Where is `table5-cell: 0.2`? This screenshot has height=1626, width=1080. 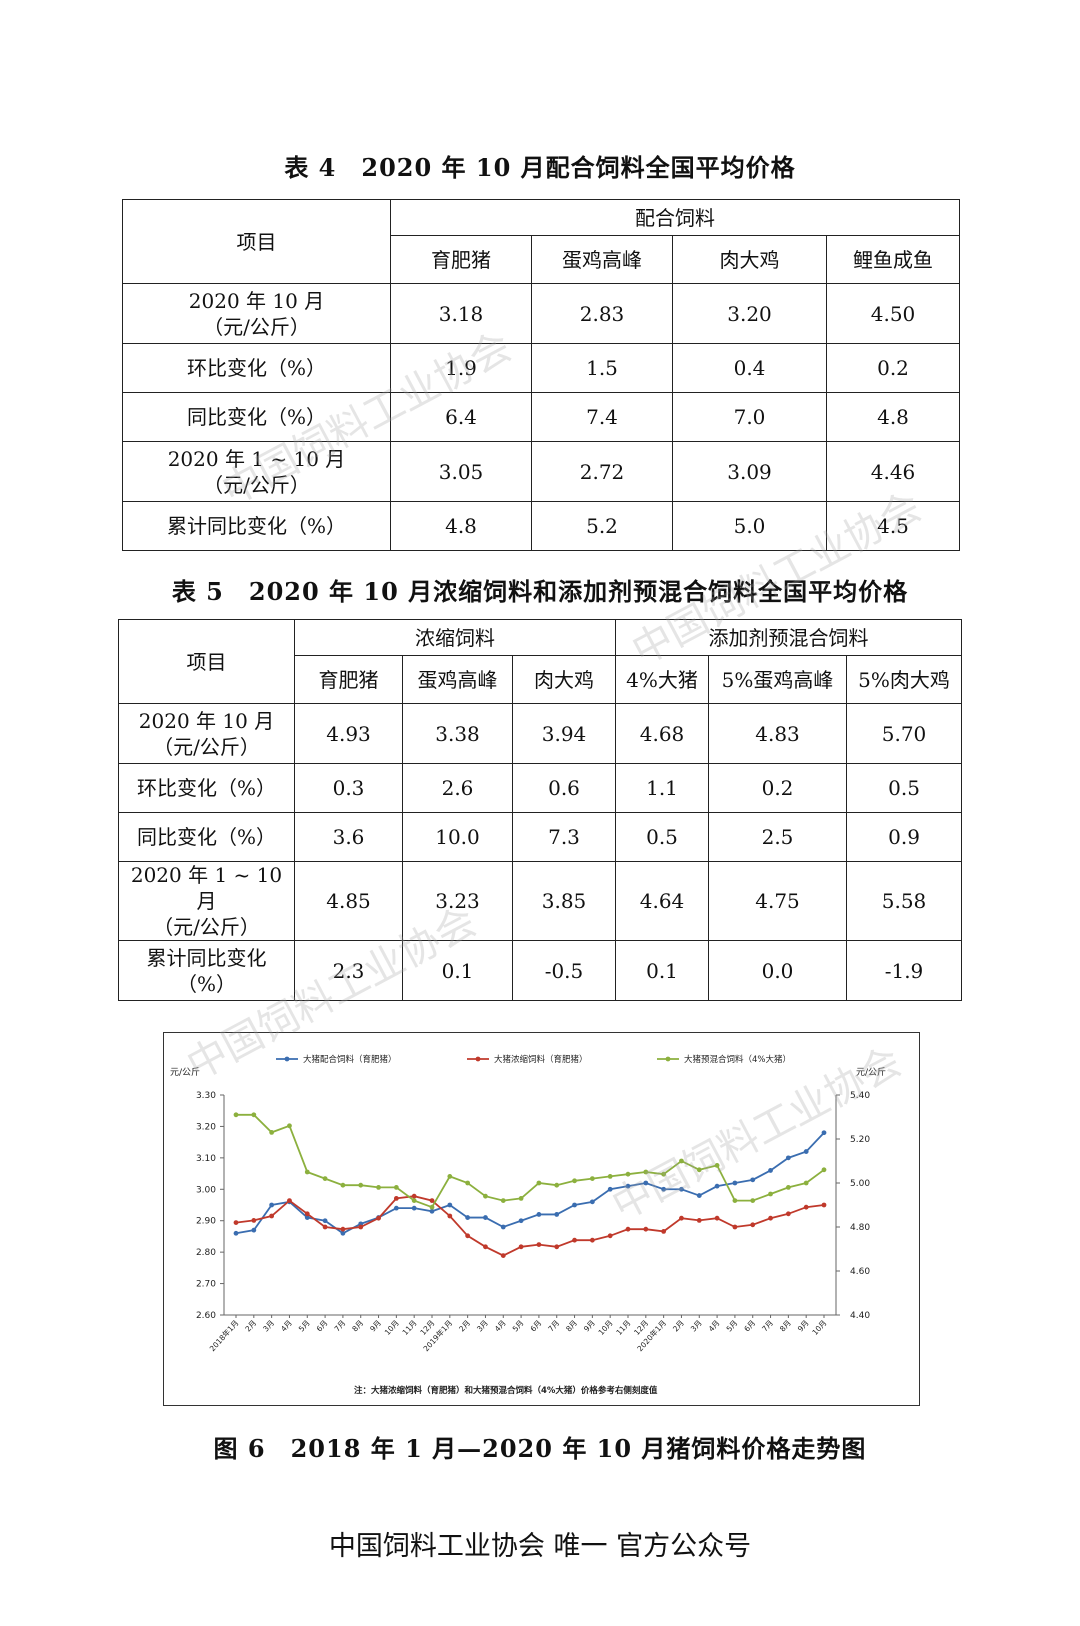 table5-cell: 0.2 is located at coordinates (777, 788).